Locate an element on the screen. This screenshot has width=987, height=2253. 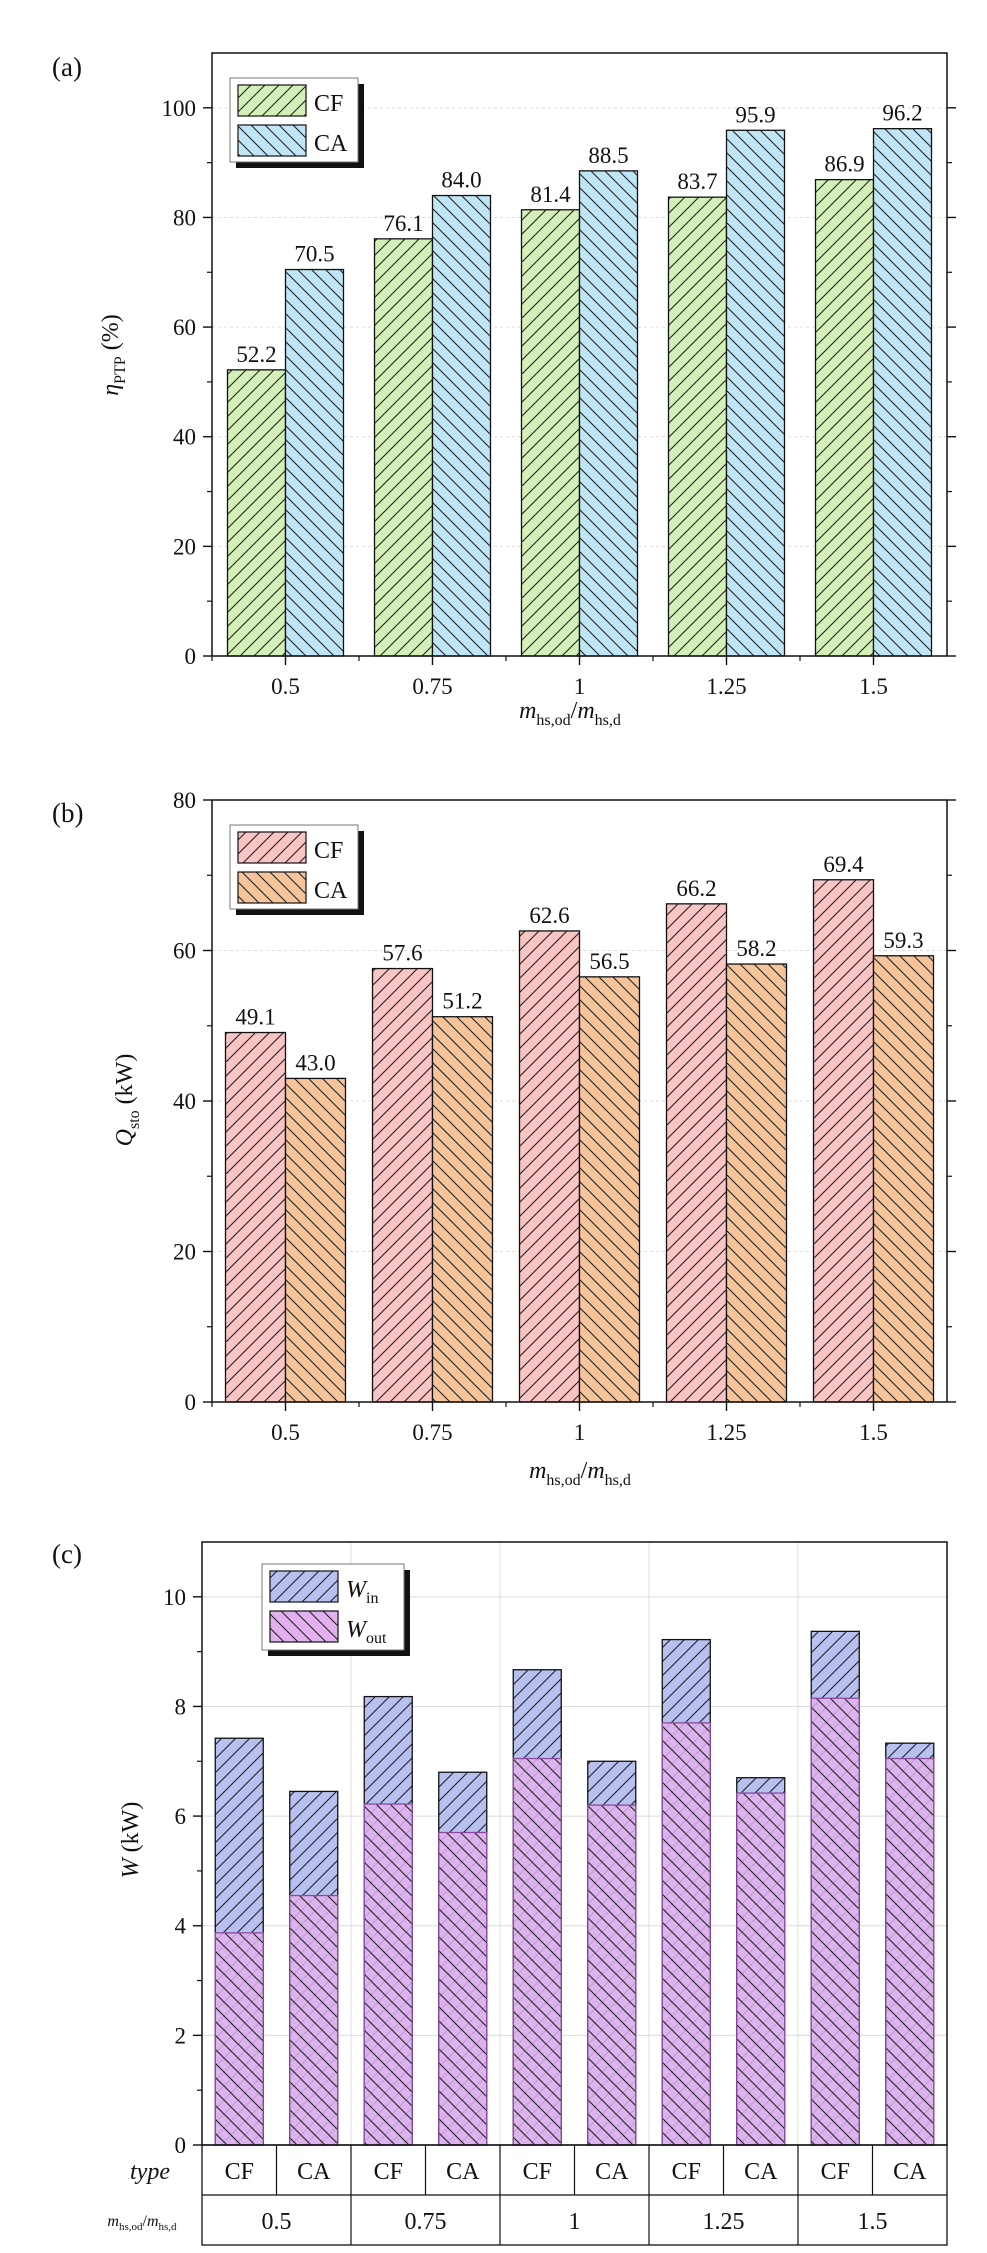
panel-label-a: (a) is located at coordinates (67, 67).